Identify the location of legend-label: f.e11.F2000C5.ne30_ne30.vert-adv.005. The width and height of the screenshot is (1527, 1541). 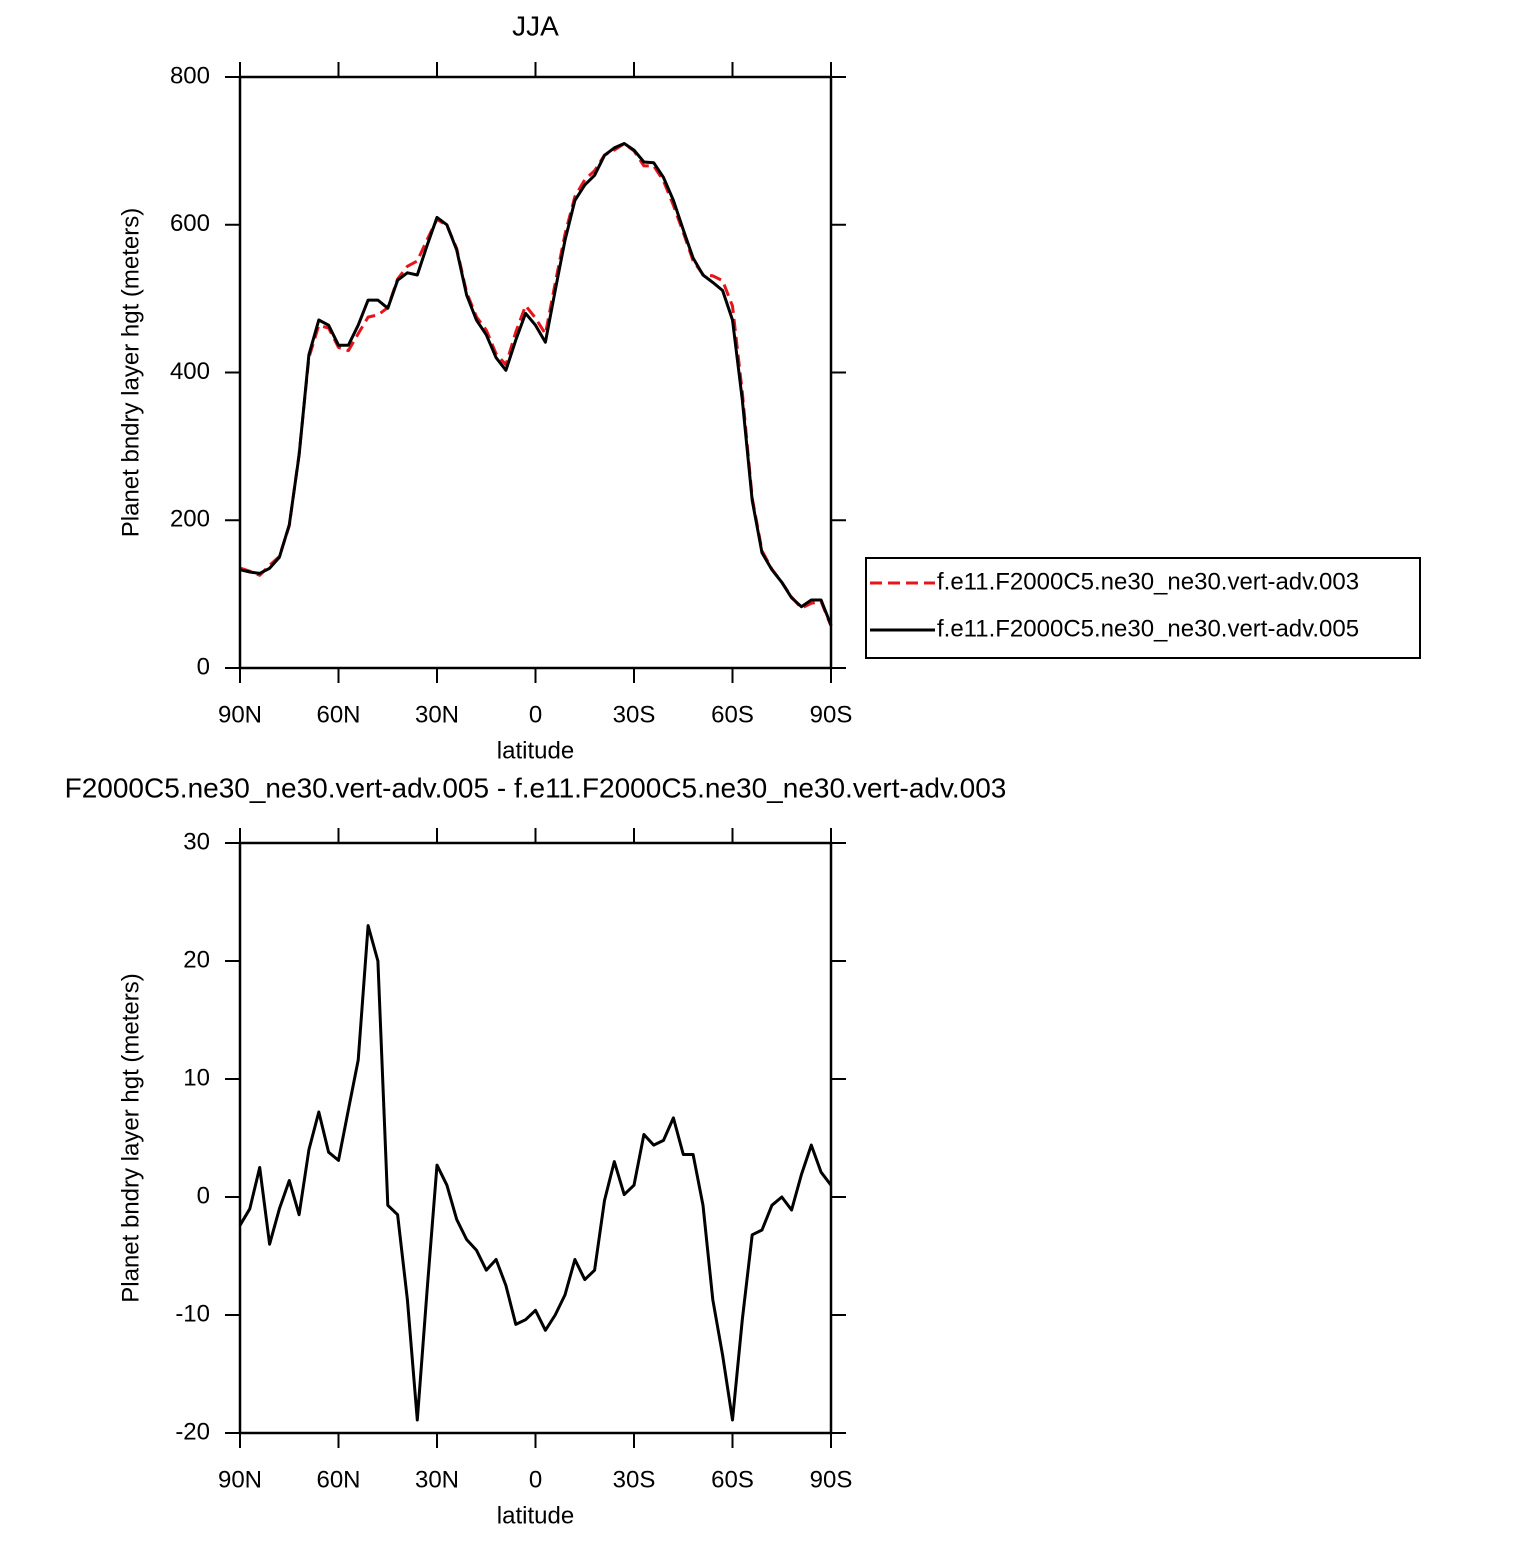
(1148, 628).